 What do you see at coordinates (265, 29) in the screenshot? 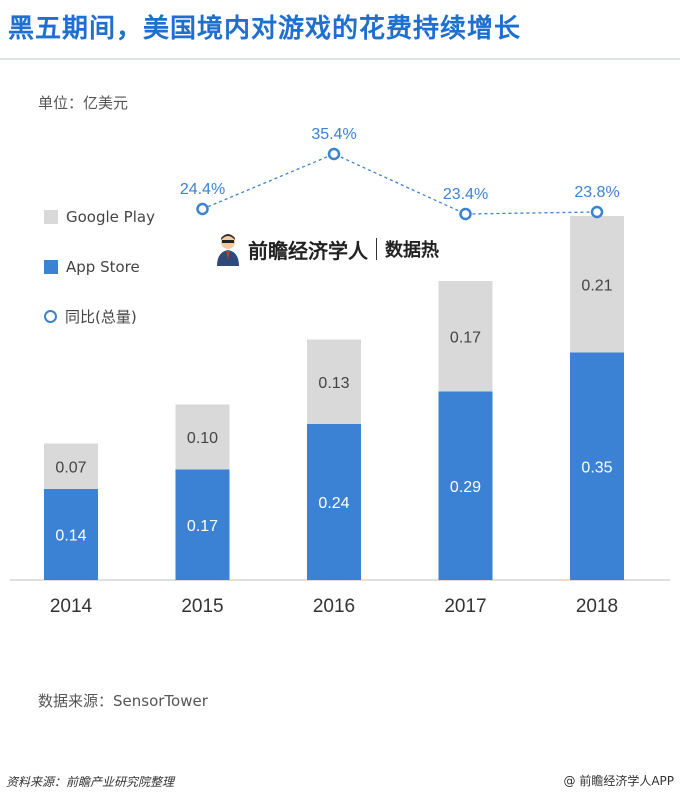
I see `page-title: 黑五期间，美国境内对游戏的花费持续增长` at bounding box center [265, 29].